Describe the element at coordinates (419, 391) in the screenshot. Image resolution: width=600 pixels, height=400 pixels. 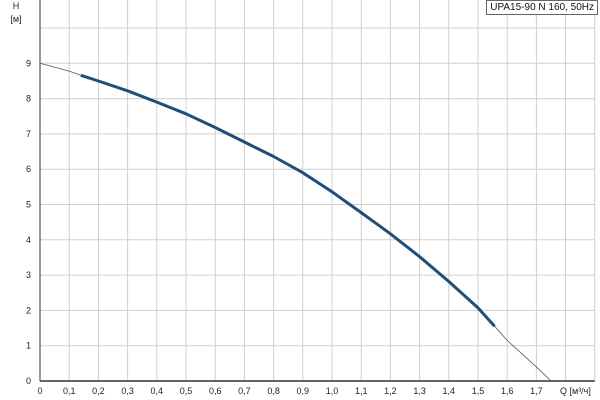
I see `x-tick-label: 1,3` at that location.